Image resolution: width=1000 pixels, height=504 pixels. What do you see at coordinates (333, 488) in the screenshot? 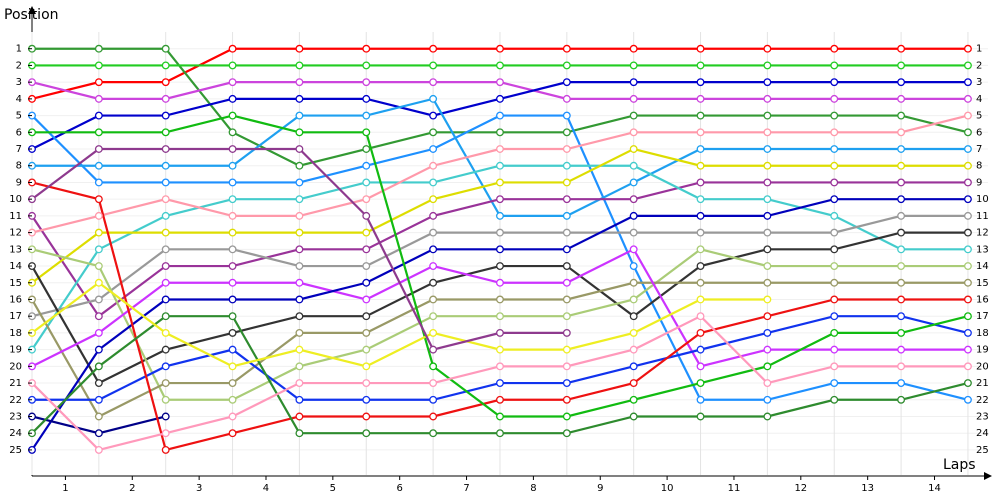
I see `x-tick-label: 5` at bounding box center [333, 488].